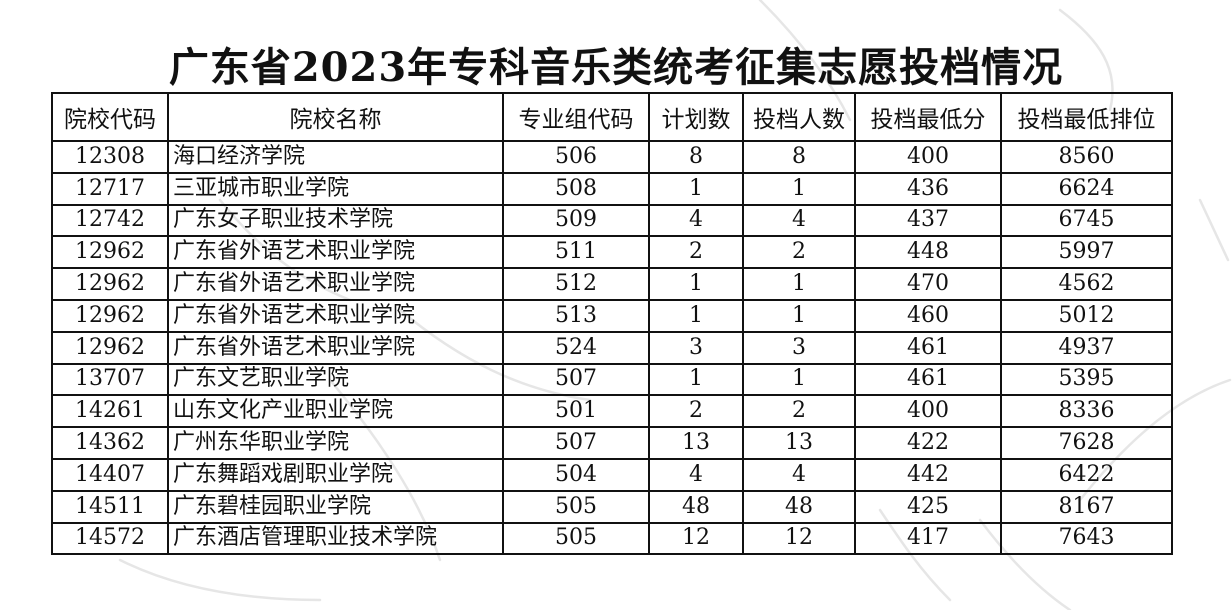  I want to click on table-row: 12742 广东女子职业技术学院 509 4 4 437 6745, so click(612, 220).